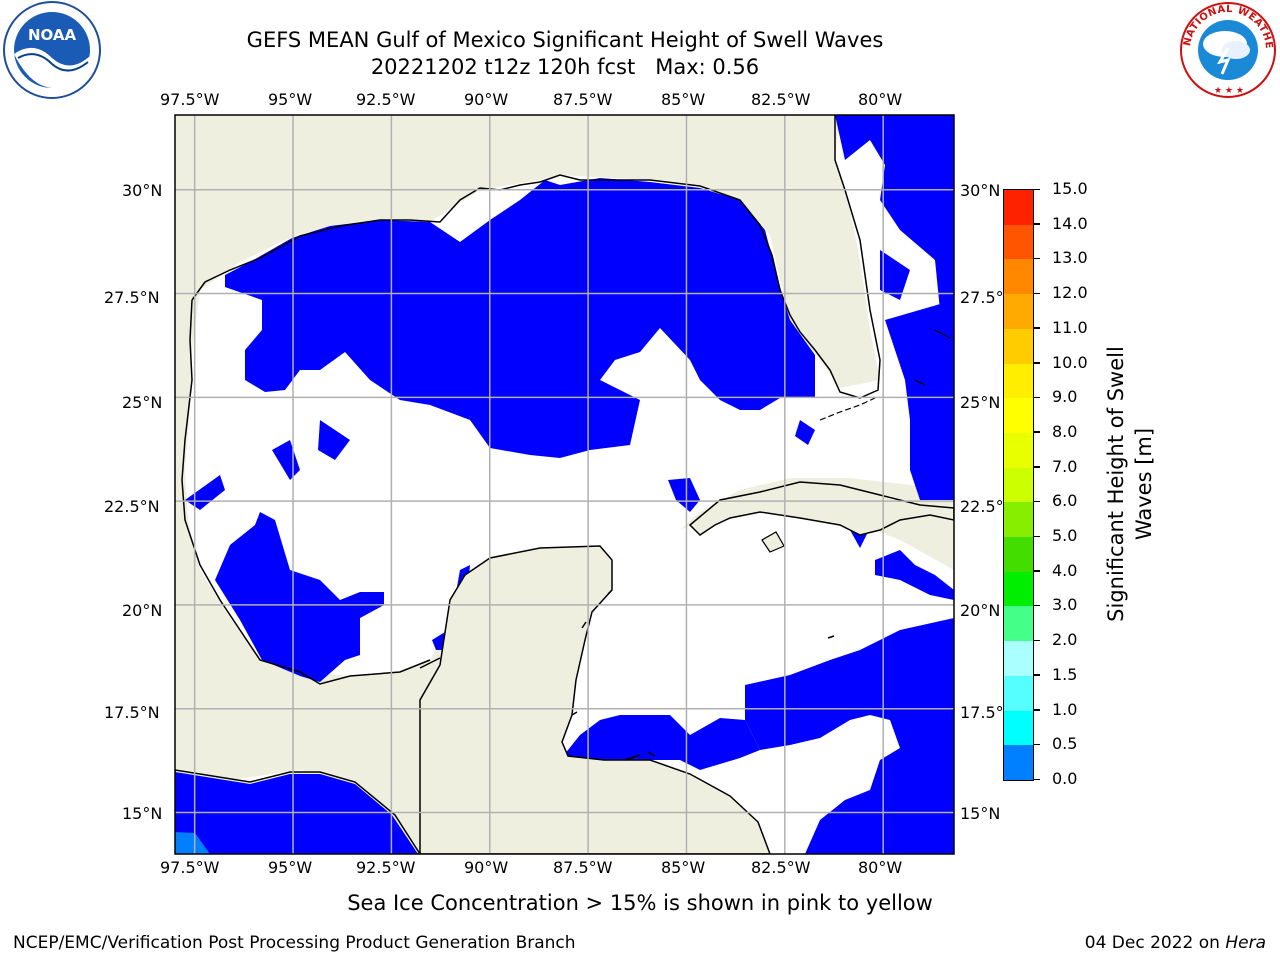 This screenshot has width=1280, height=964. I want to click on lat-tick-right: 15°N, so click(980, 813).